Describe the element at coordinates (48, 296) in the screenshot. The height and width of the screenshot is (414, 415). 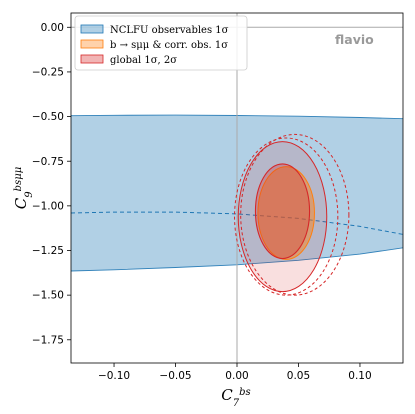
I see `y-tick-label: −1.50` at that location.